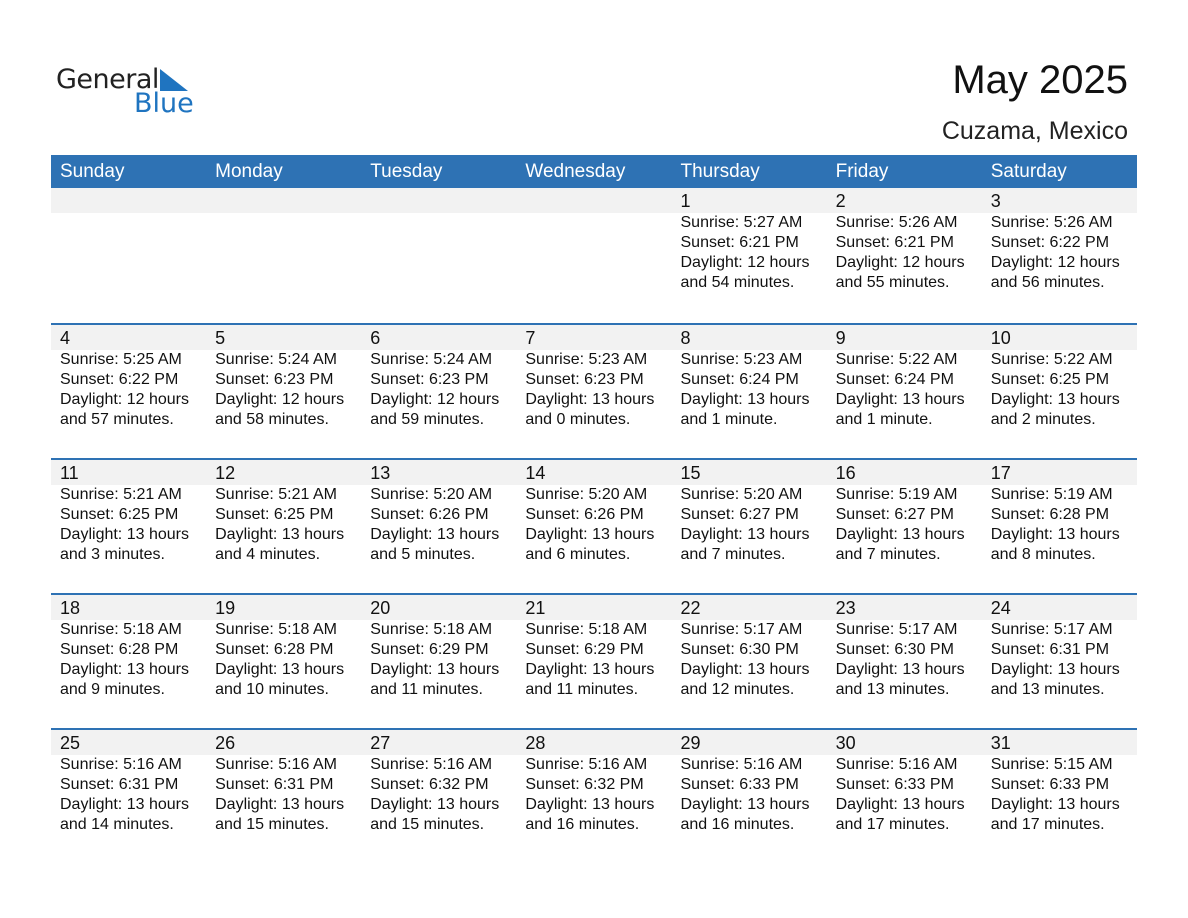 This screenshot has width=1188, height=918. Describe the element at coordinates (845, 473) in the screenshot. I see `day-number: 16` at that location.